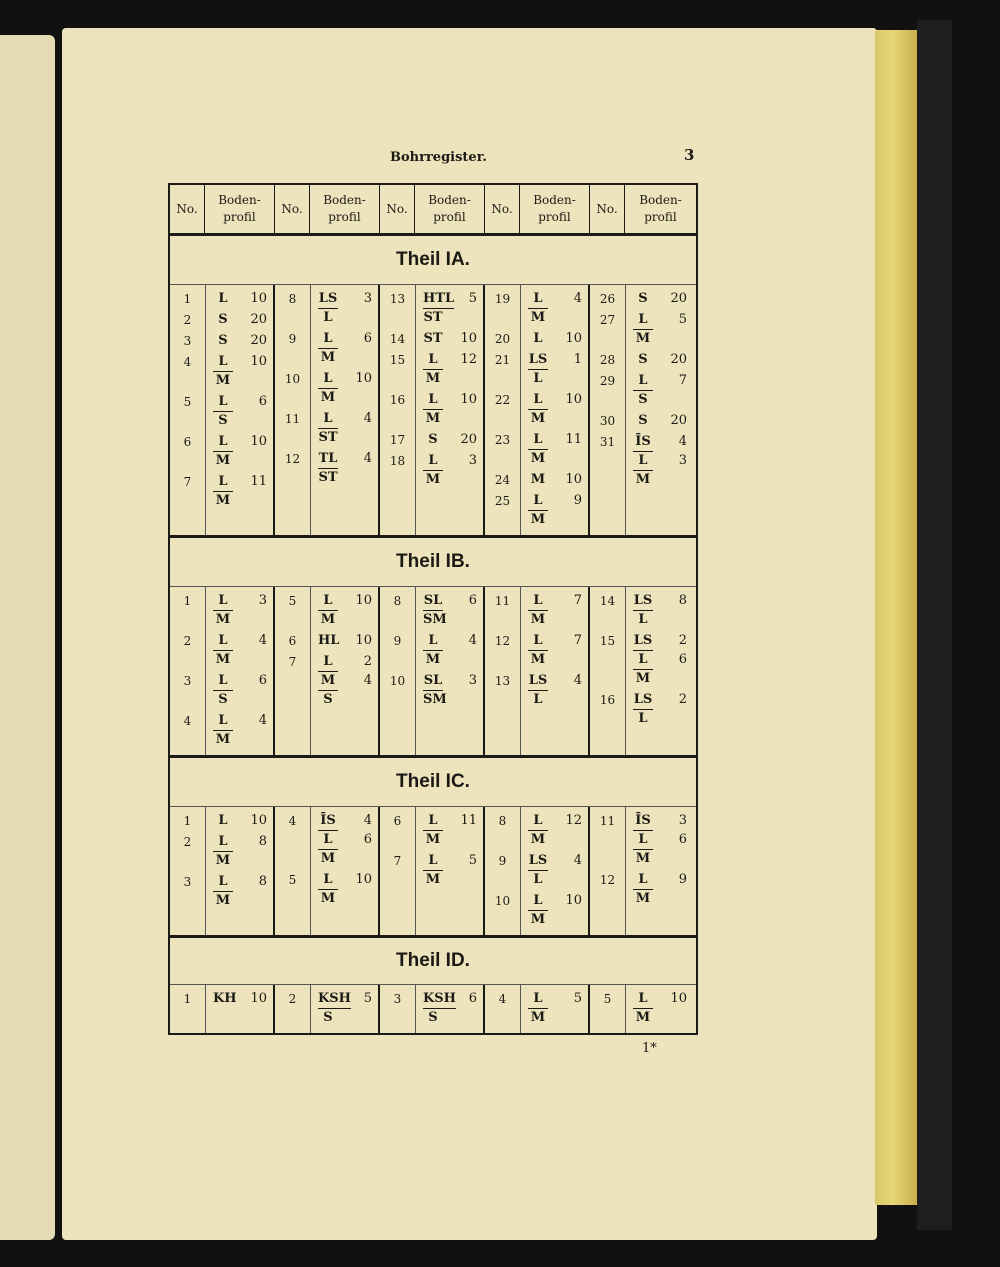 The height and width of the screenshot is (1267, 1000). What do you see at coordinates (682, 699) in the screenshot?
I see `layer-depth: 2` at bounding box center [682, 699].